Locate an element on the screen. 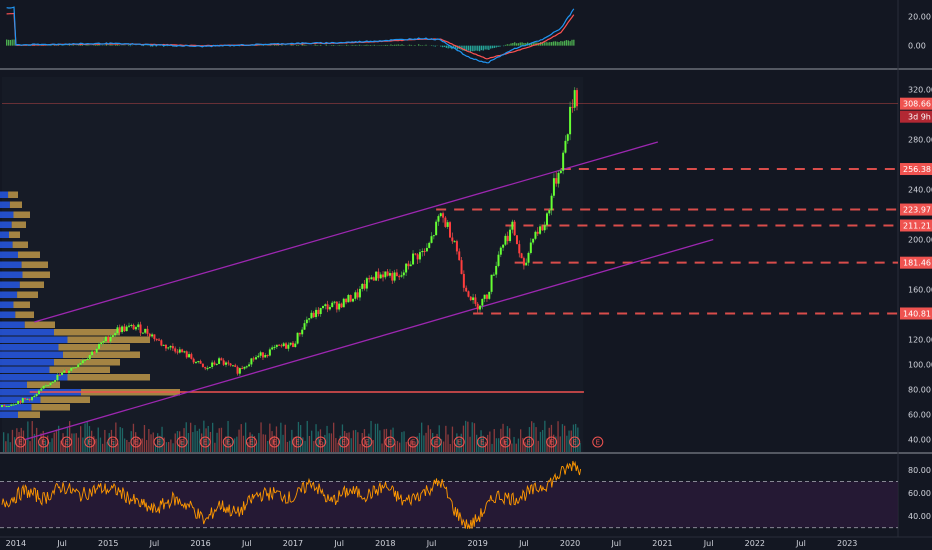 This screenshot has width=932, height=550. rsi-line is located at coordinates (291, 494).